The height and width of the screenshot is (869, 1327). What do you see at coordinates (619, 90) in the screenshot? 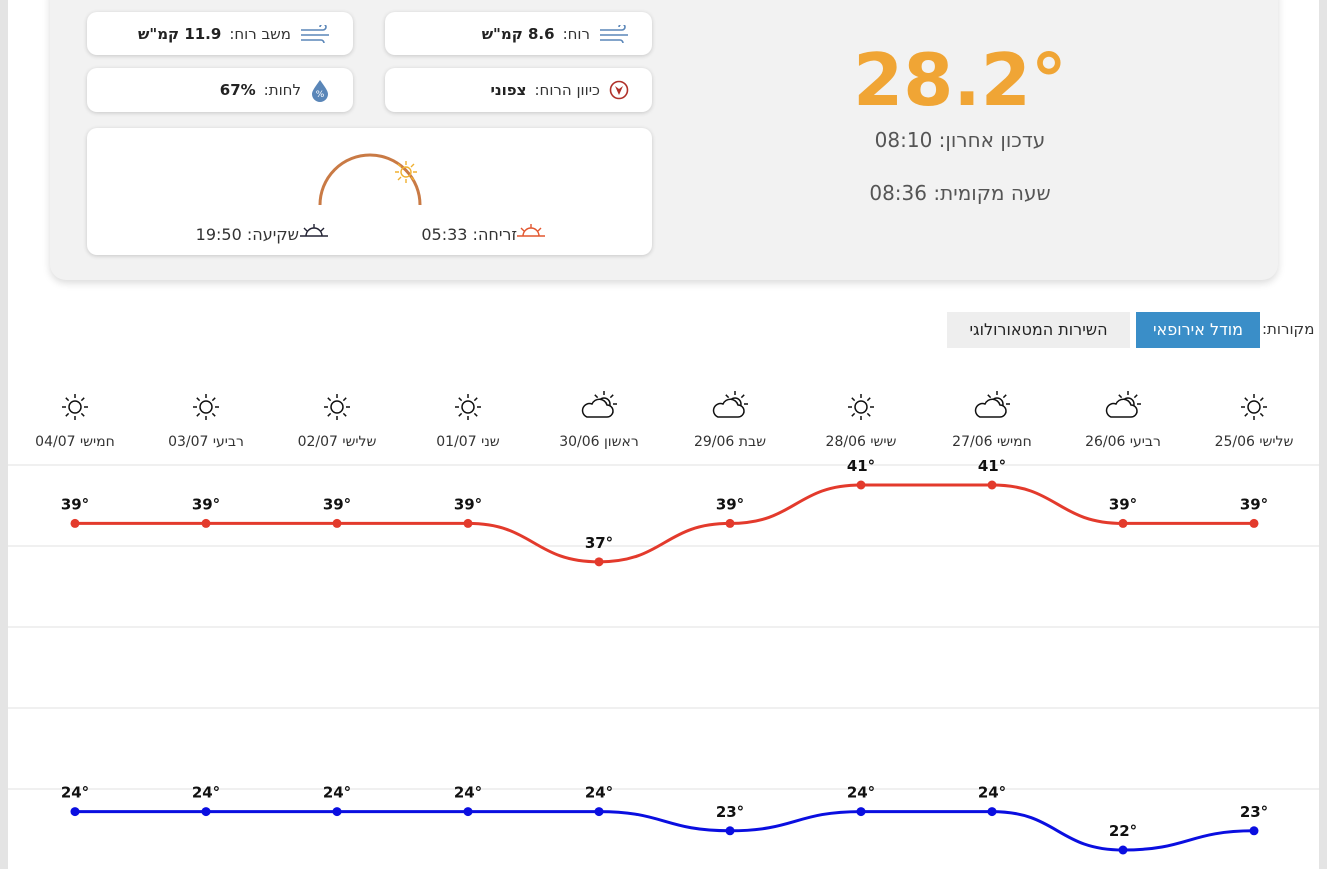
I see `direction-icon` at bounding box center [619, 90].